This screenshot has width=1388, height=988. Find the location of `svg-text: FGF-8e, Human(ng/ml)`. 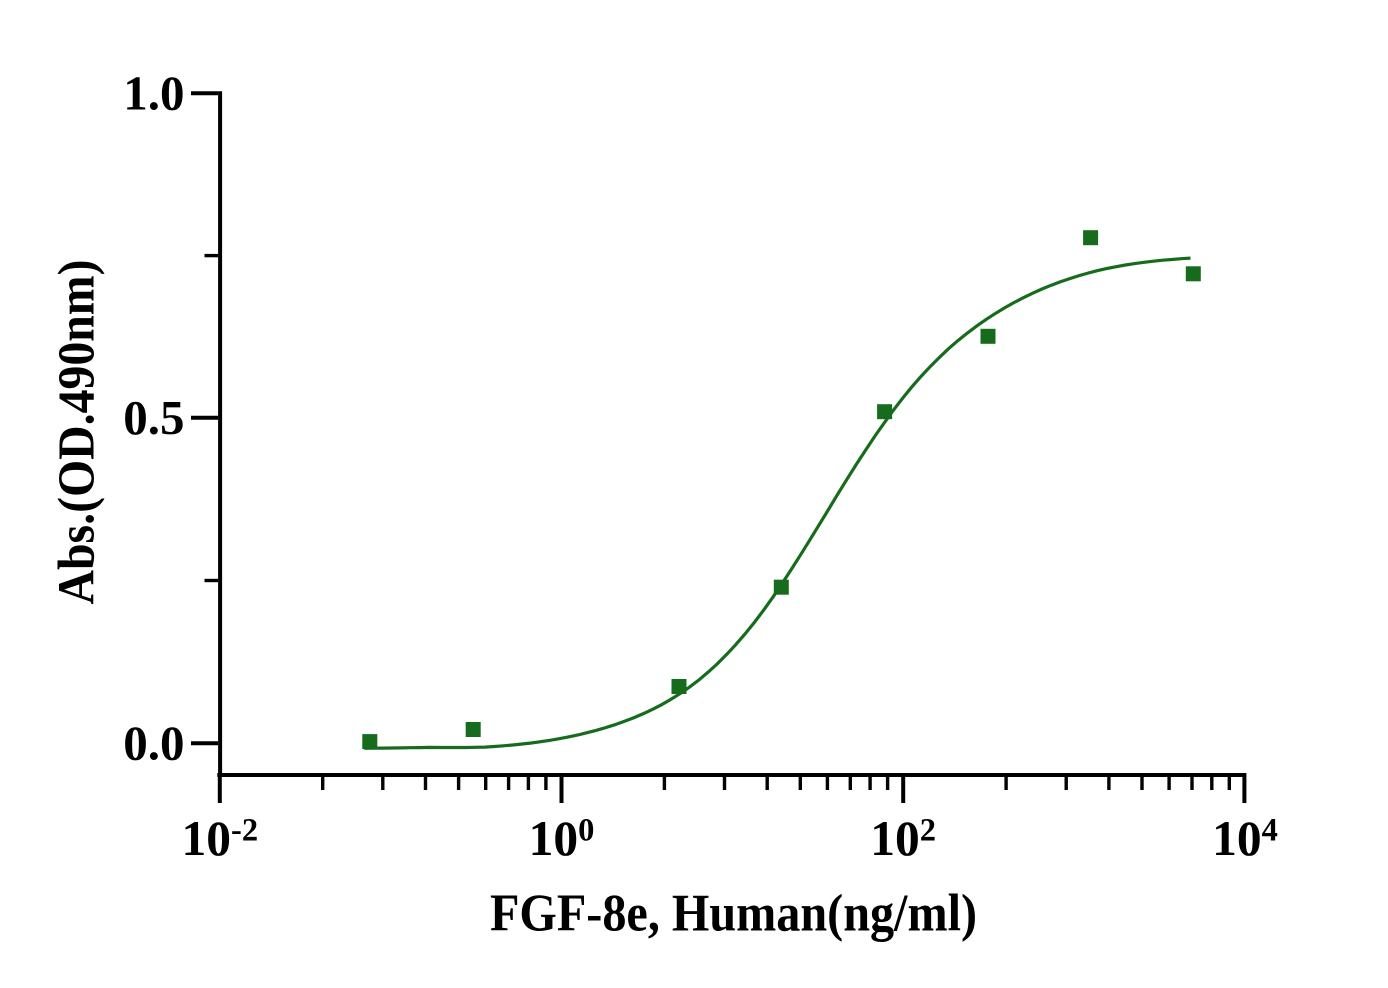

svg-text: FGF-8e, Human(ng/ml) is located at coordinates (733, 913).